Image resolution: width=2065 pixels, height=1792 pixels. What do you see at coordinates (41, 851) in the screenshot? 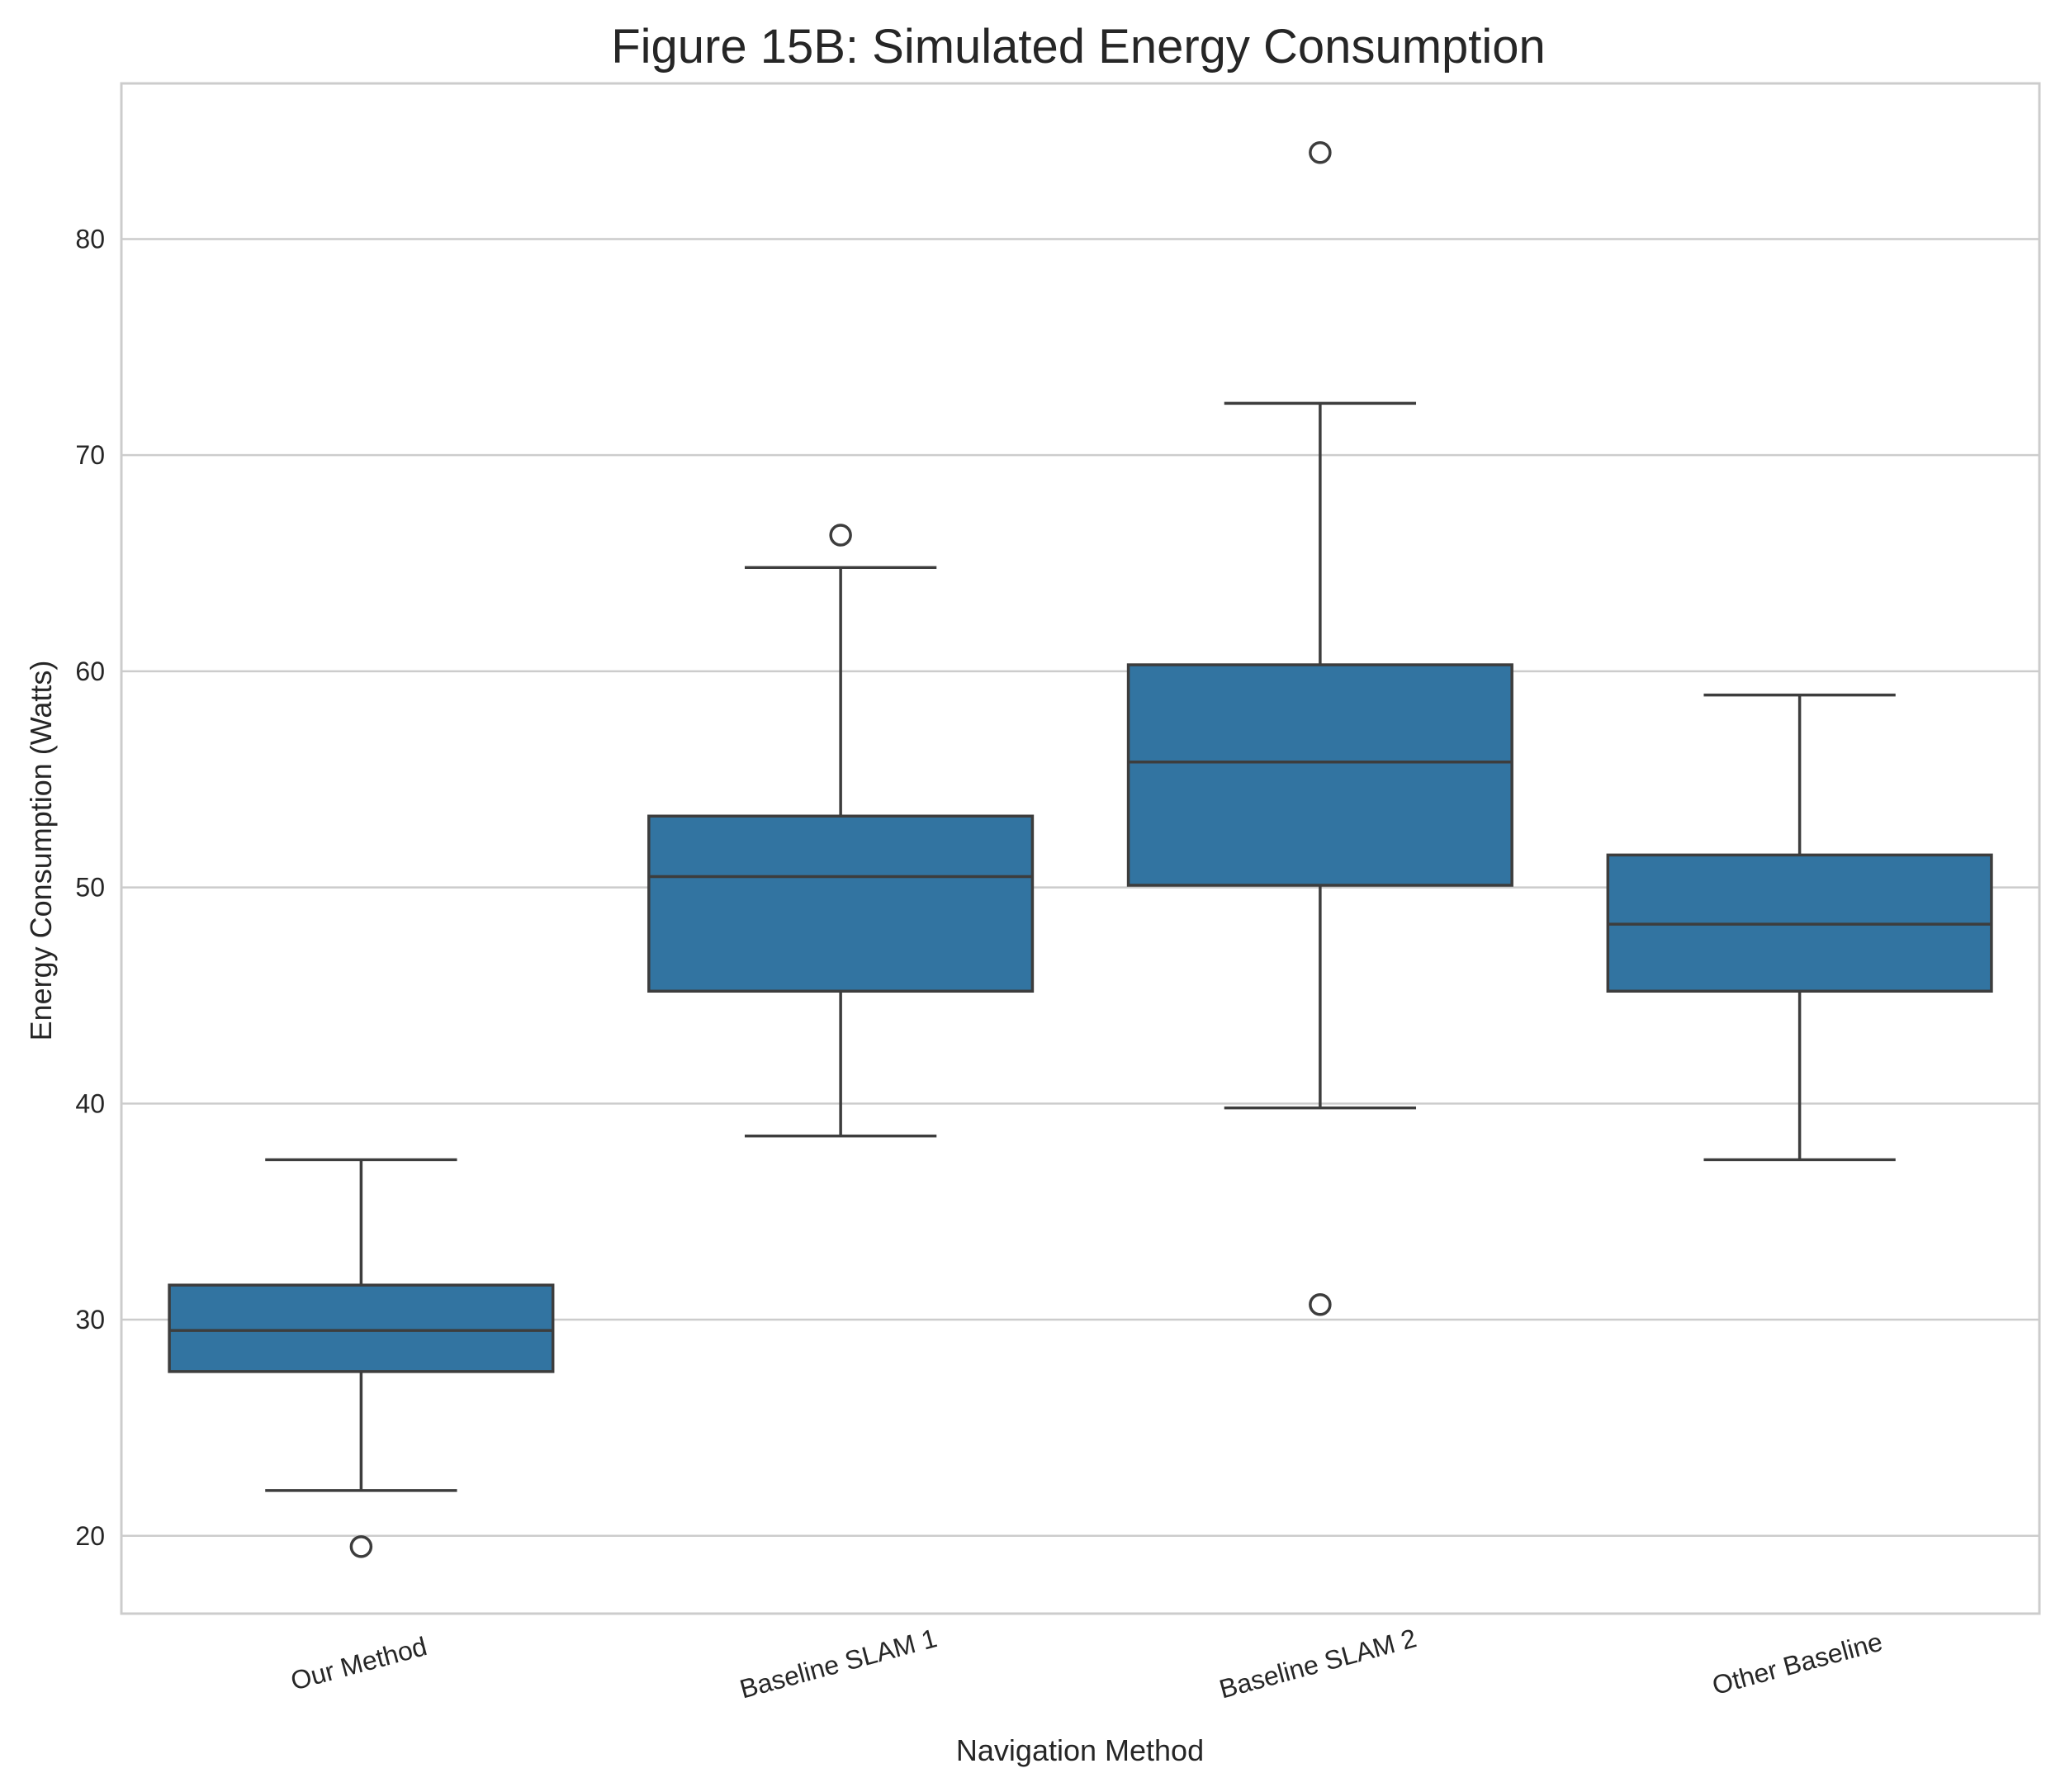
I see `y-axis-label: Energy Consumption (Watts)` at bounding box center [41, 851].